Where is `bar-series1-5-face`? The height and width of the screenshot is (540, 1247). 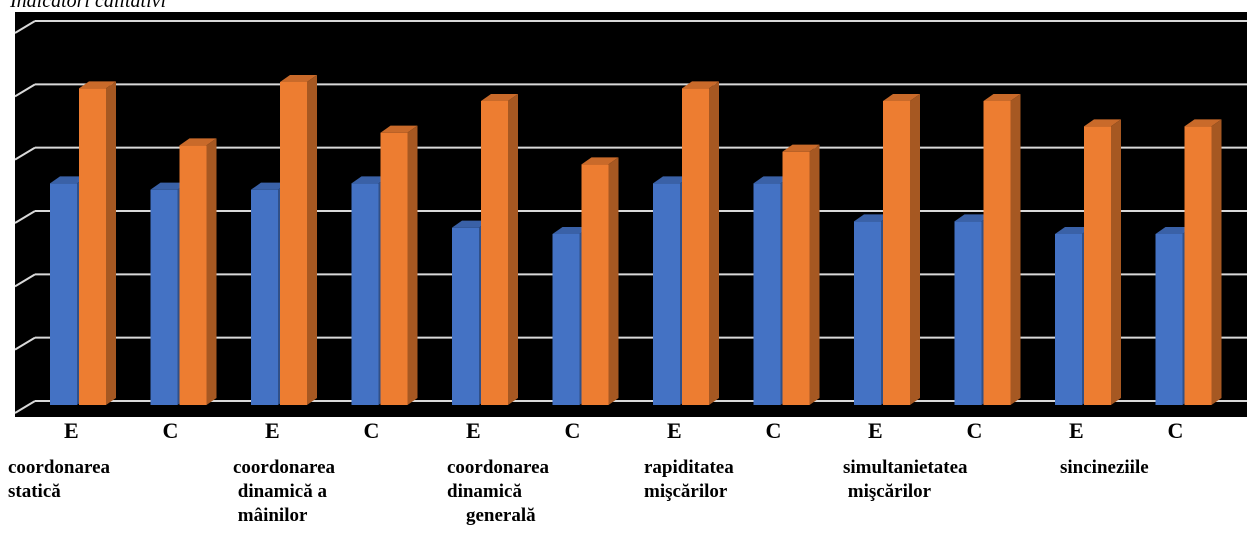
bar-series1-5-face is located at coordinates (566, 319).